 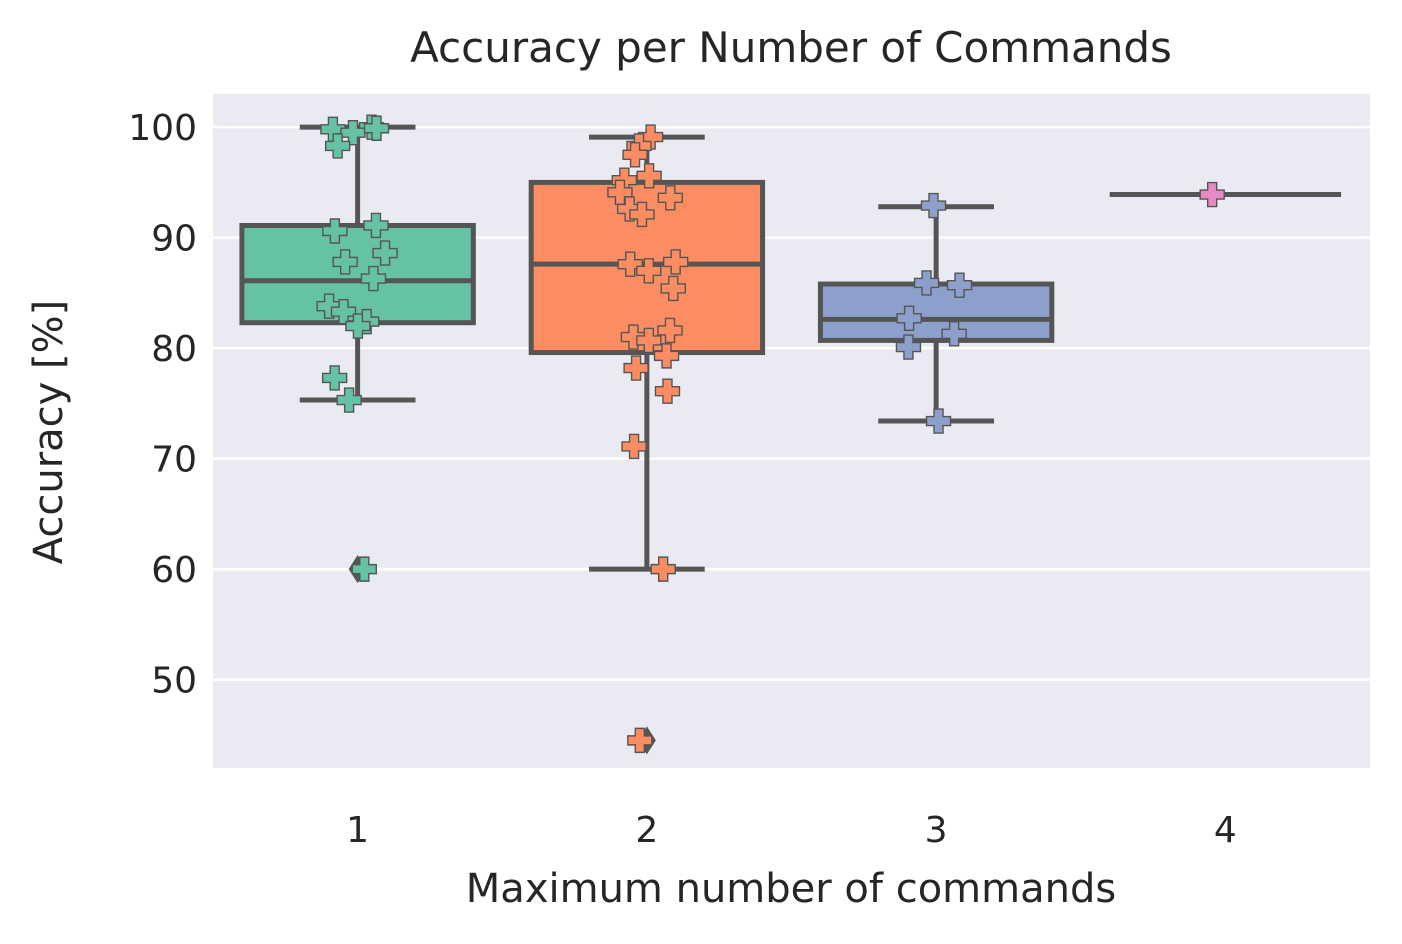 What do you see at coordinates (357, 830) in the screenshot?
I see `x-tick-label: 1` at bounding box center [357, 830].